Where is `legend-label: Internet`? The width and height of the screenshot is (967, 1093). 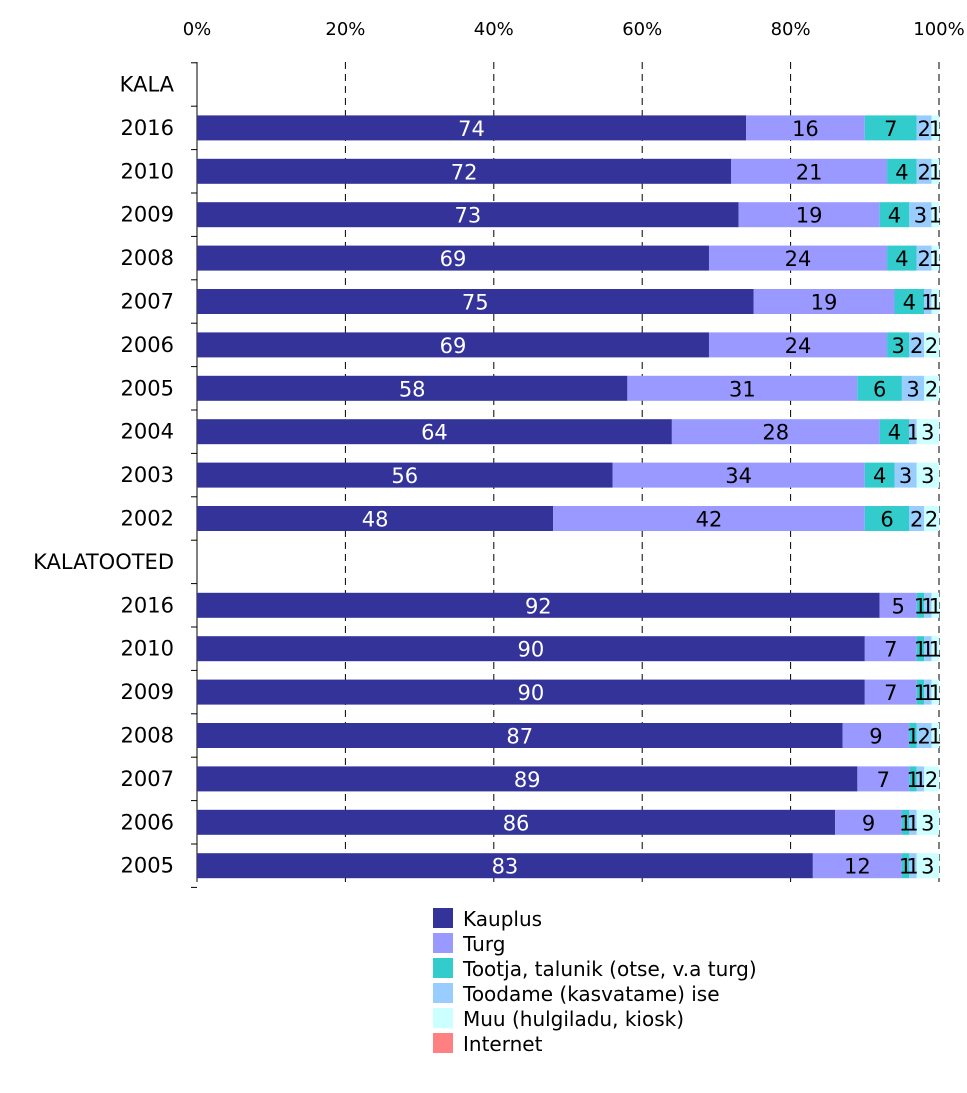 legend-label: Internet is located at coordinates (503, 1044).